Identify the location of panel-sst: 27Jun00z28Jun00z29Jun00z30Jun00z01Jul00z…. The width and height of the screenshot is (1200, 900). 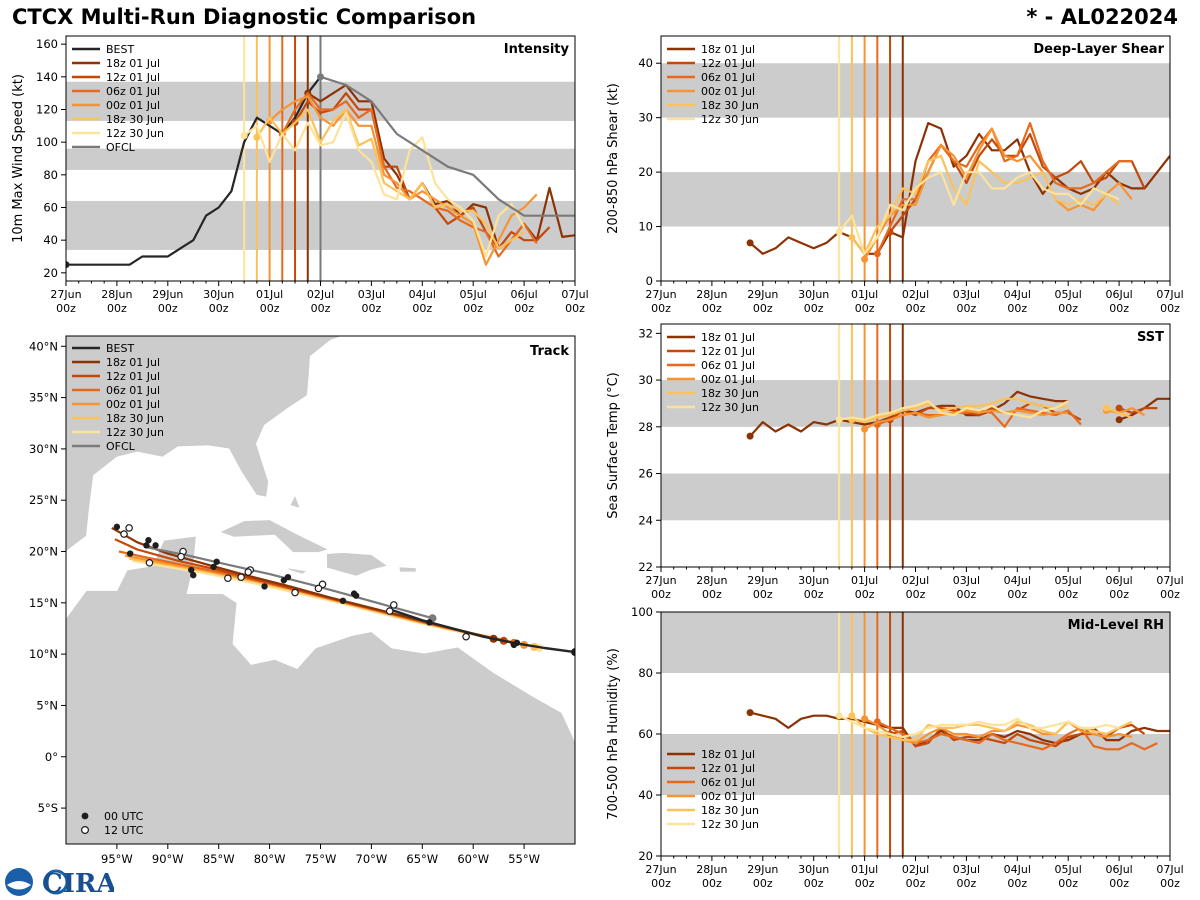
(895, 462).